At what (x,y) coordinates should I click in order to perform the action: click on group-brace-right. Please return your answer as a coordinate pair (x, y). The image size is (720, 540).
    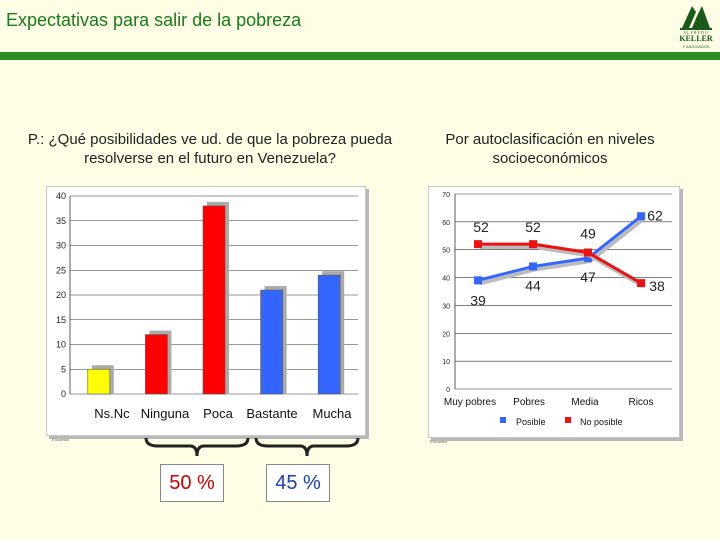
    Looking at the image, I should click on (307, 447).